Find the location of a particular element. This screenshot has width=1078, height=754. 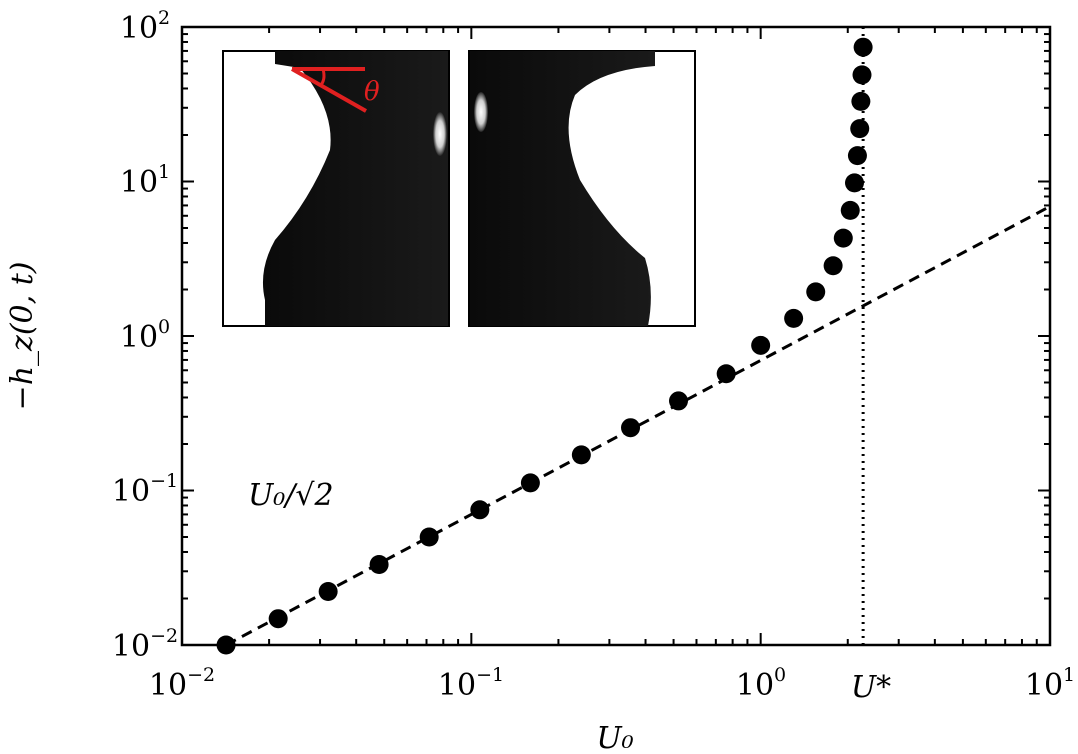

angle-label: θ is located at coordinates (372, 92).